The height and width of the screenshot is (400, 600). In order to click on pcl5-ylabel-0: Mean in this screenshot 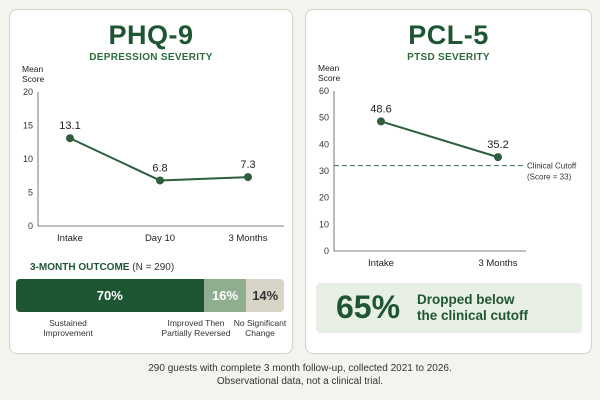, I will do `click(329, 68)`.